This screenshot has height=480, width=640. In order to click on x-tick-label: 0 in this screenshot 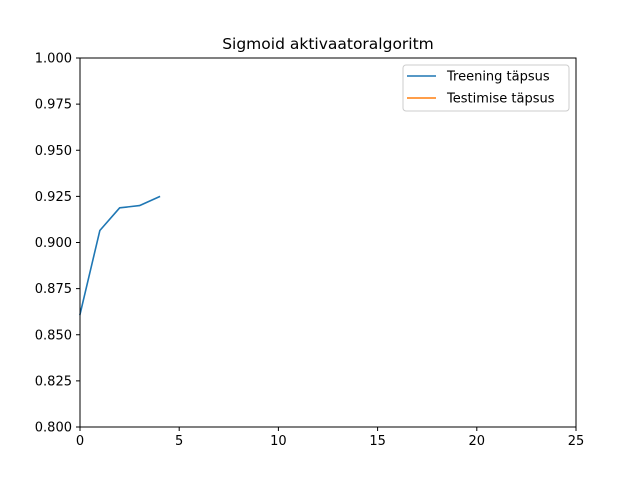, I will do `click(80, 441)`.